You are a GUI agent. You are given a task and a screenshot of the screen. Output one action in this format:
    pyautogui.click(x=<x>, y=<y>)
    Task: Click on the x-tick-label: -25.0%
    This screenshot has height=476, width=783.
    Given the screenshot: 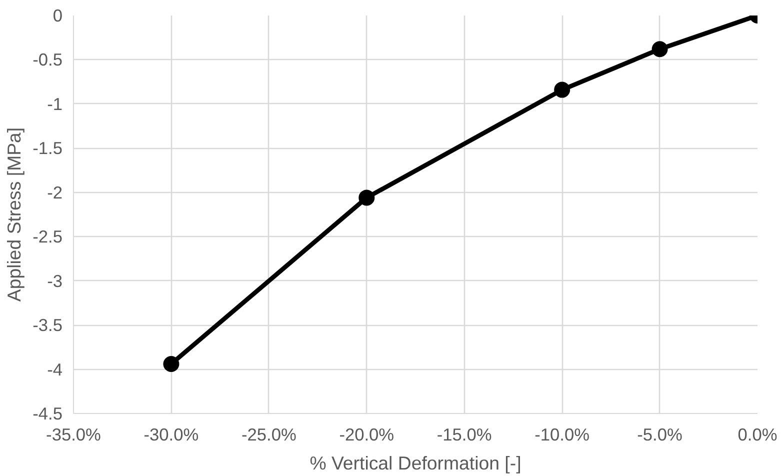 What is the action you would take?
    pyautogui.click(x=268, y=434)
    